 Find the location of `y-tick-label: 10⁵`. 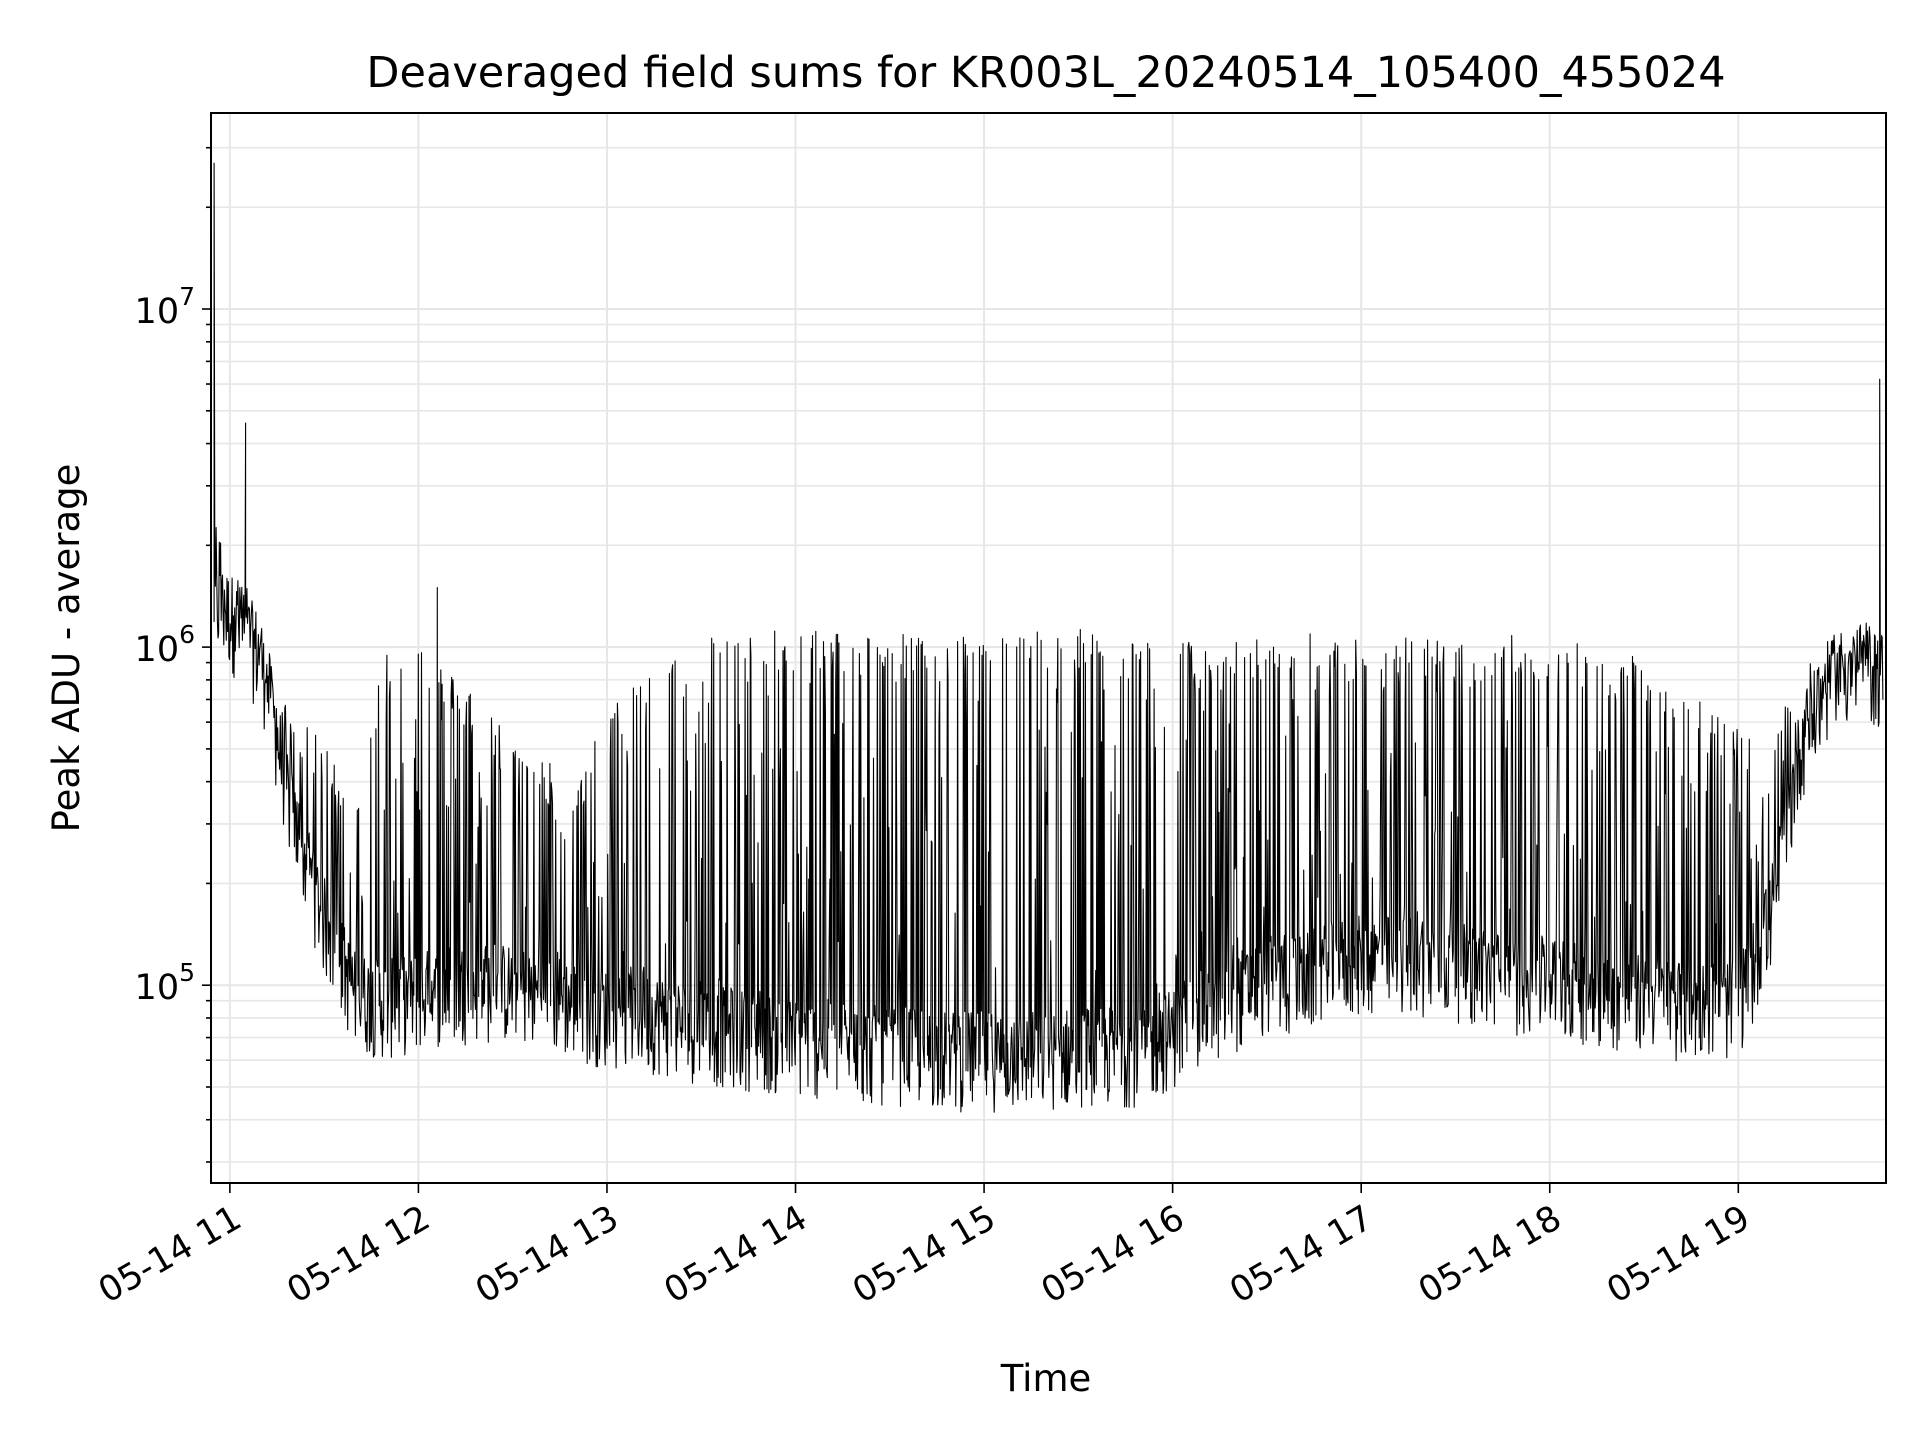

y-tick-label: 10⁵ is located at coordinates (165, 983).